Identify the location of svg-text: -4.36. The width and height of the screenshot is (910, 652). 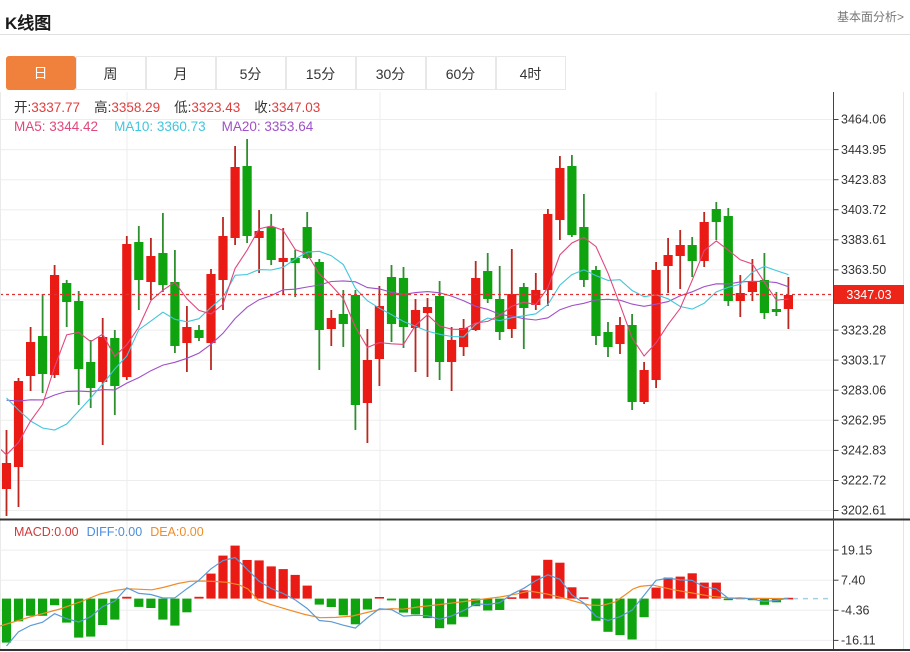
(855, 611).